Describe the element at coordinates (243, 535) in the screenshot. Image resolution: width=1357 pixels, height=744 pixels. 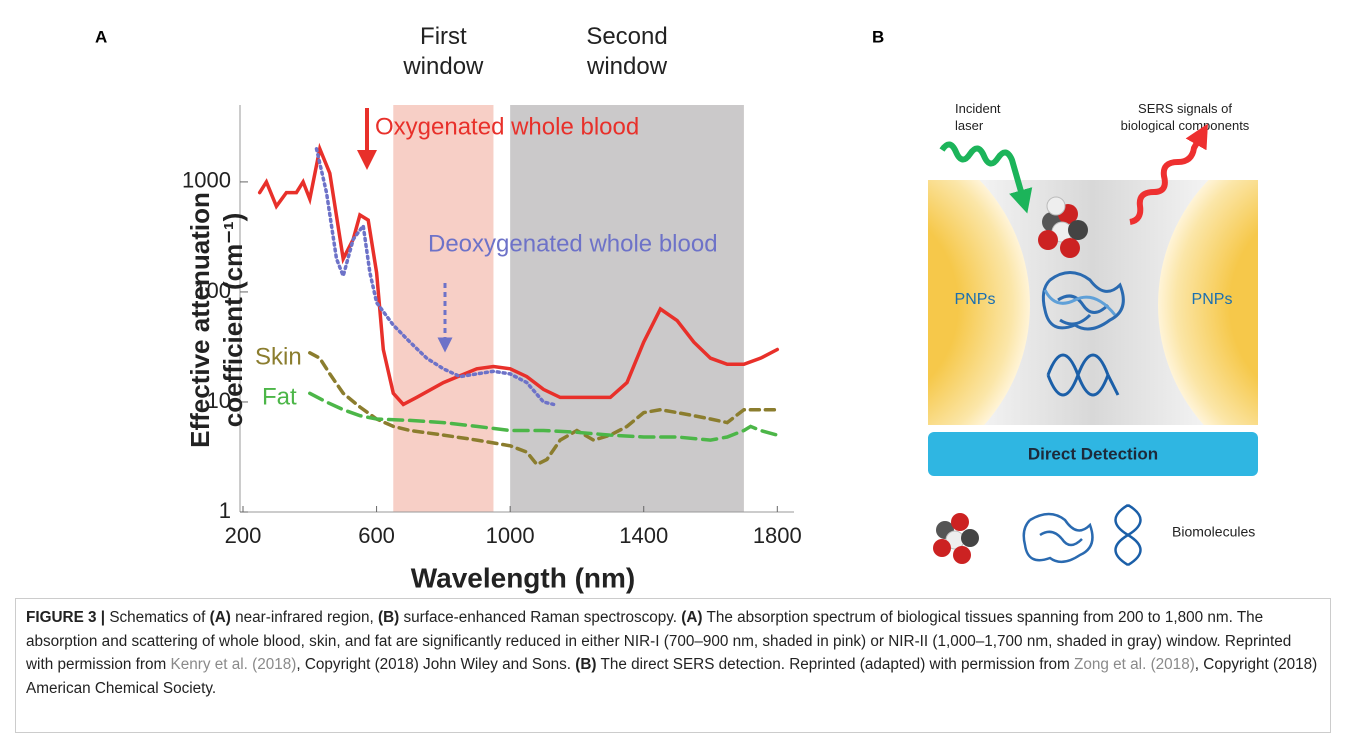
I see `x-tick-label: 200` at that location.